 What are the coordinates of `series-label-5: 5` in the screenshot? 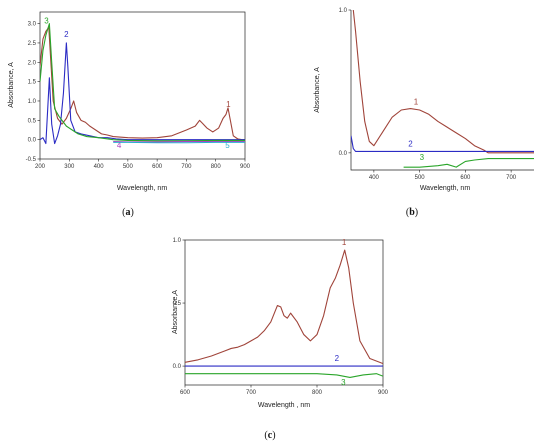 It's located at (227, 145).